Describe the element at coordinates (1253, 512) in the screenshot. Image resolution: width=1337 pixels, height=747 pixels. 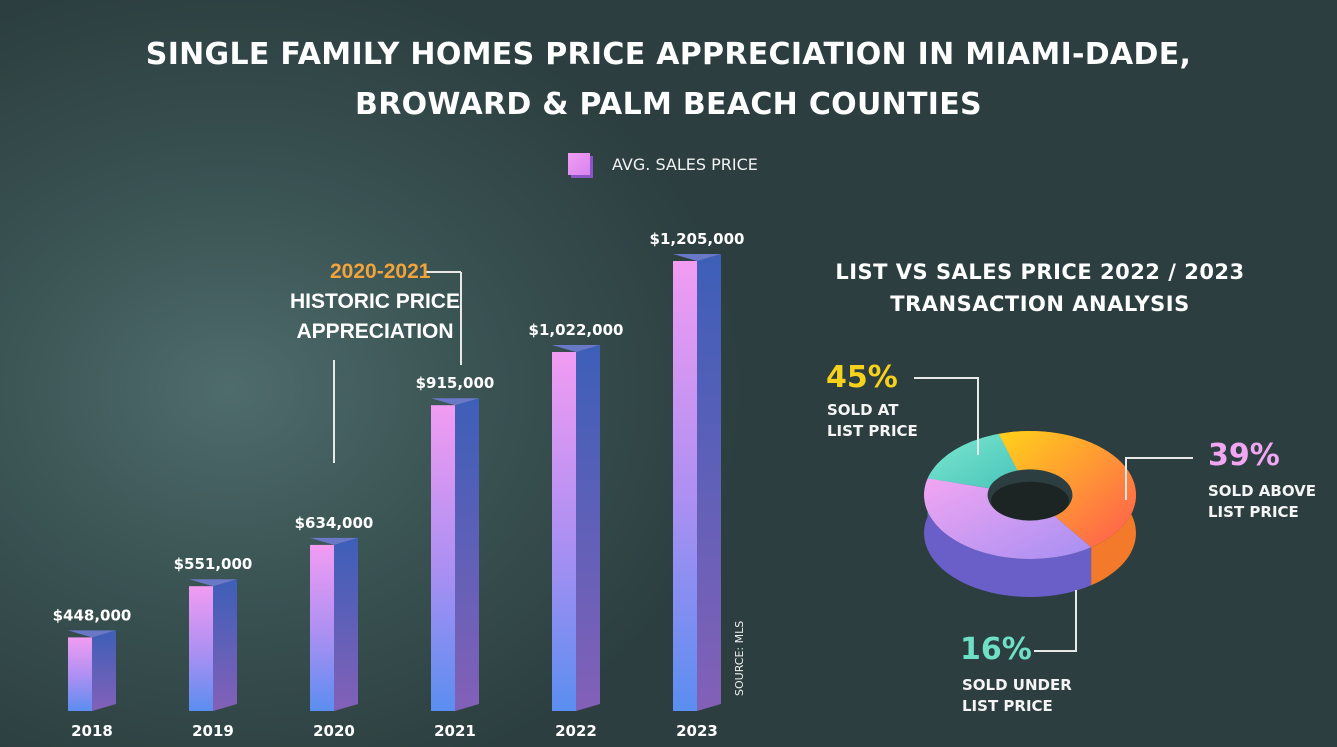
I see `label-above-list-line-2: LIST PRICE` at that location.